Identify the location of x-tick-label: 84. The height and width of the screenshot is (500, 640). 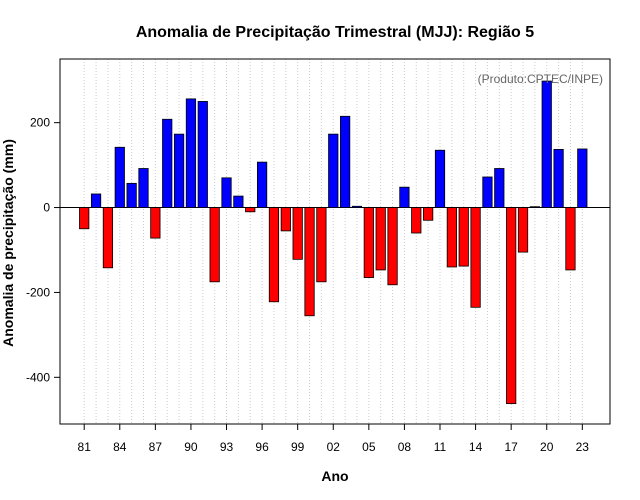
(120, 447).